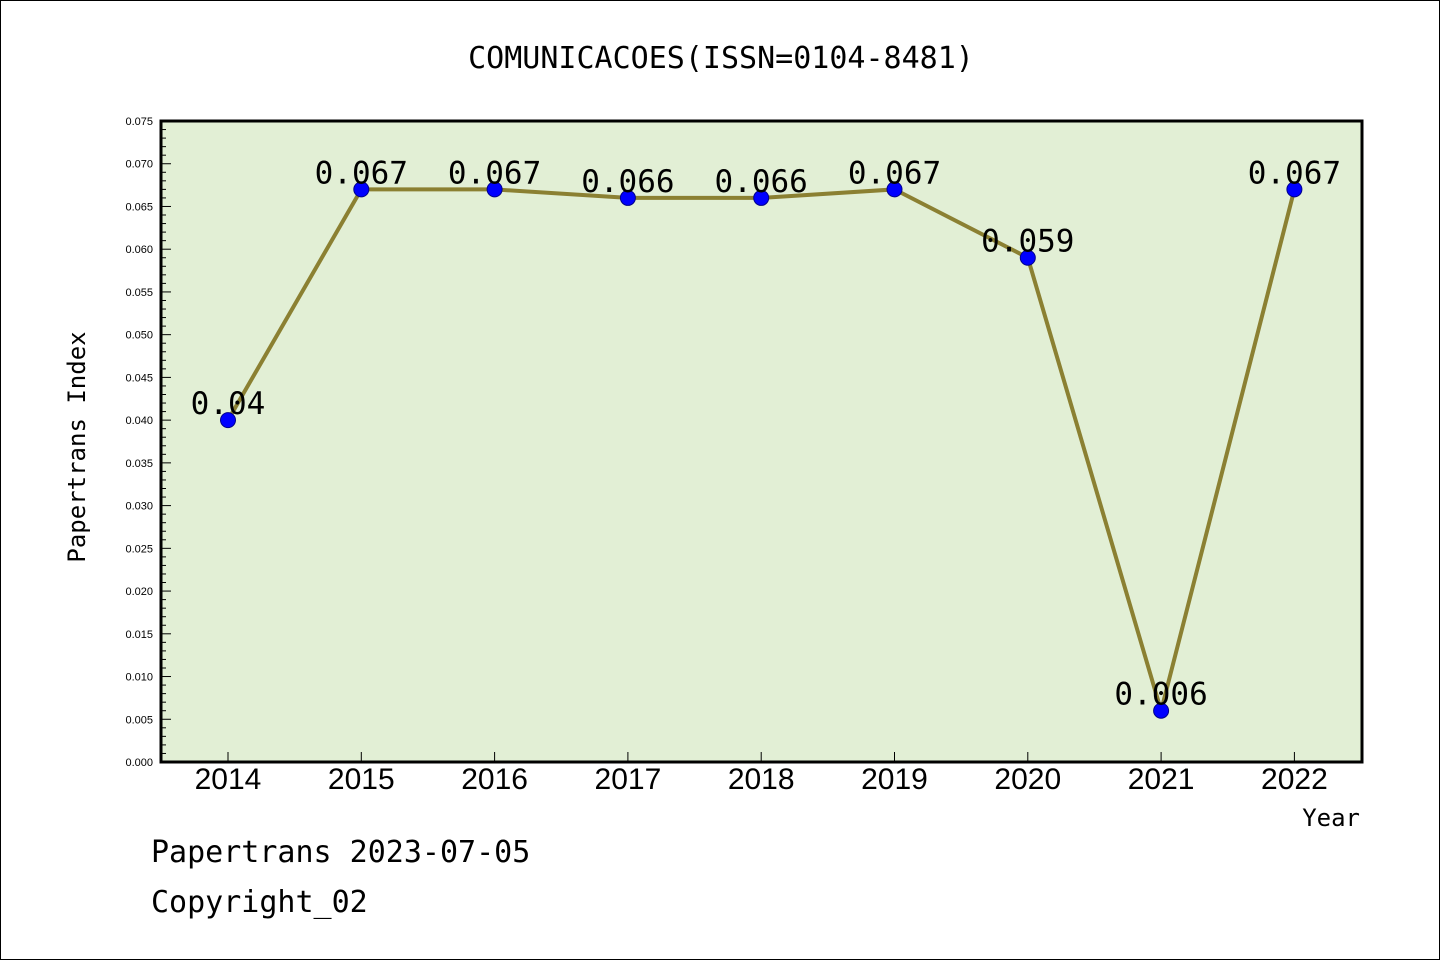 This screenshot has width=1440, height=961. What do you see at coordinates (139, 678) in the screenshot?
I see `y-tick-label: 0.010` at bounding box center [139, 678].